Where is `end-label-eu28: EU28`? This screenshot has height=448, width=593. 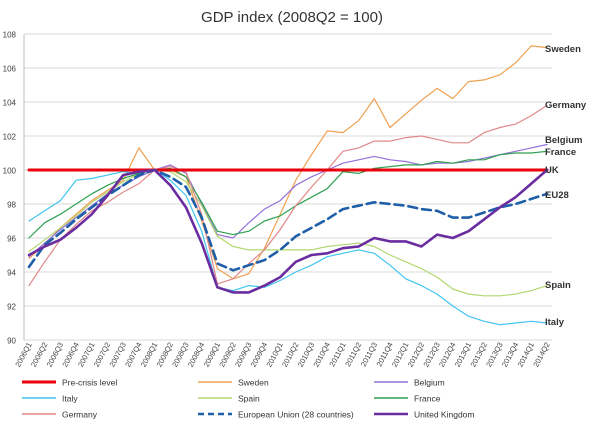 end-label-eu28: EU28 is located at coordinates (557, 195).